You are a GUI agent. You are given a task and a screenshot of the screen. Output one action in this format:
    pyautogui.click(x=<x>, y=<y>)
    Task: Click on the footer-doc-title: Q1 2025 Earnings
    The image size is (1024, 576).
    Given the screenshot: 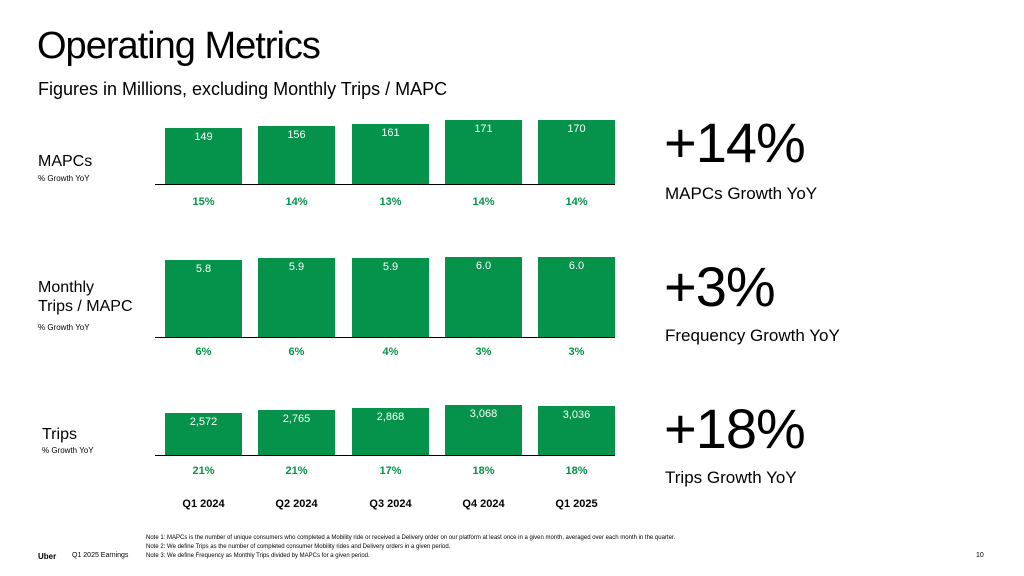 What is the action you would take?
    pyautogui.click(x=100, y=555)
    